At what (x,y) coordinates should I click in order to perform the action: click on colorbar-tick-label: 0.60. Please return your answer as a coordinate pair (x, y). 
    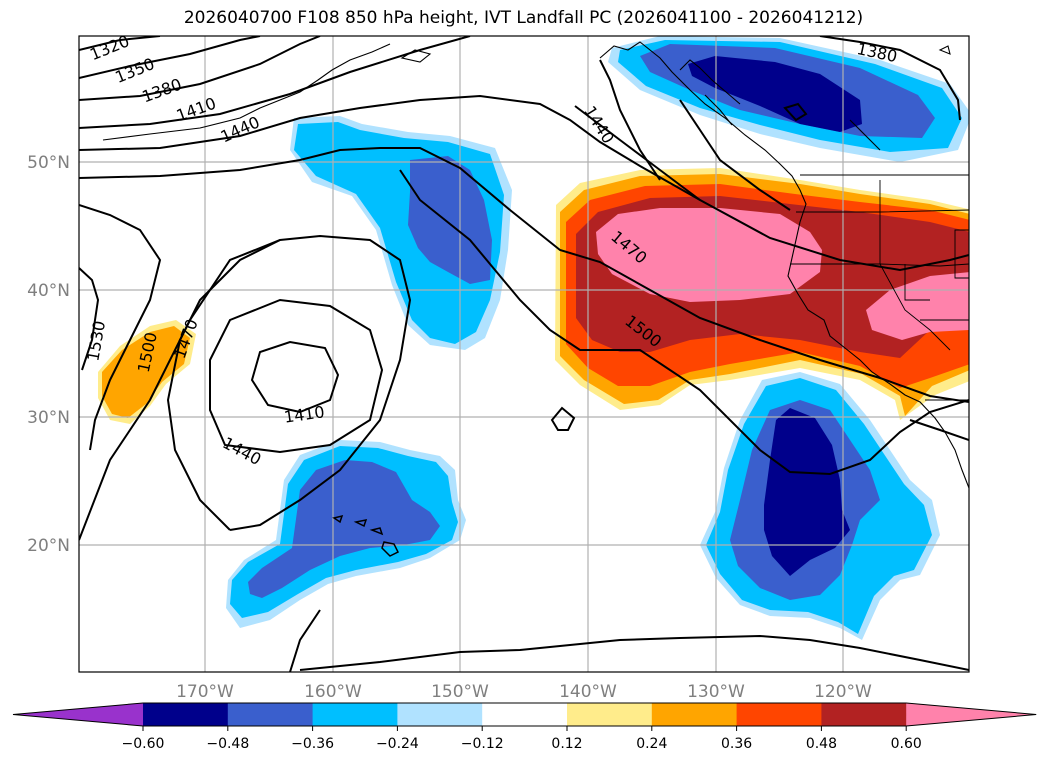
    Looking at the image, I should click on (906, 744).